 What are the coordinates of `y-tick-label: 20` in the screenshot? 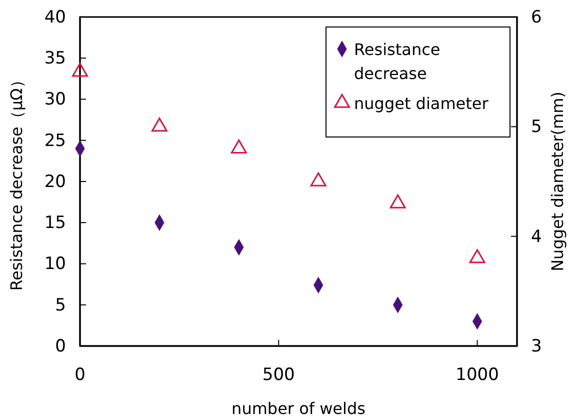 It's located at (55, 182).